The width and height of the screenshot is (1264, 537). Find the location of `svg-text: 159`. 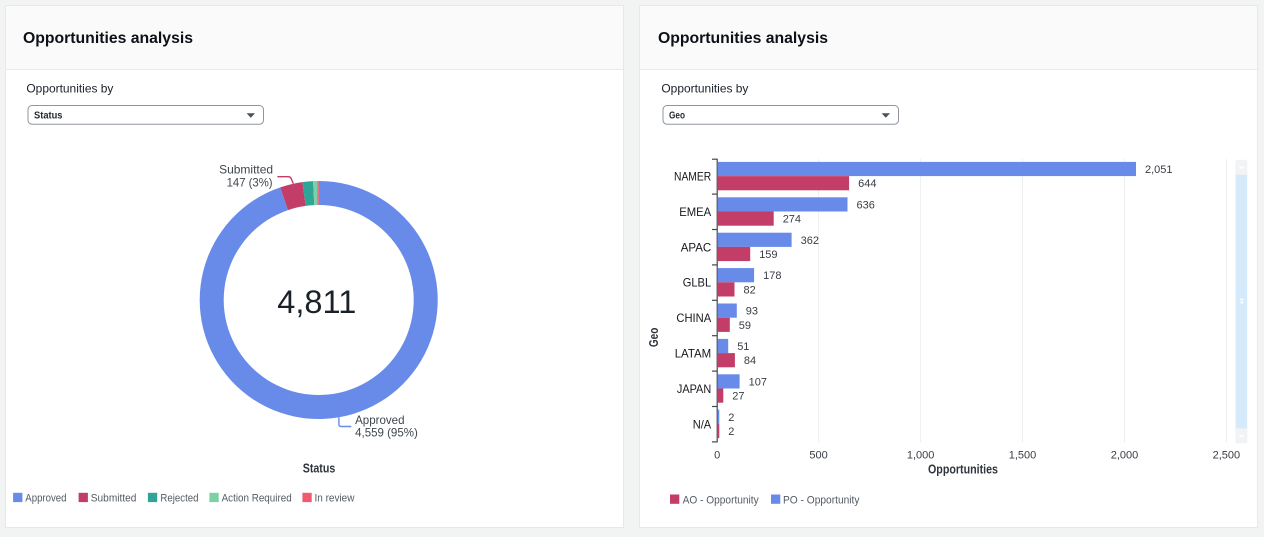

svg-text: 159 is located at coordinates (768, 255).